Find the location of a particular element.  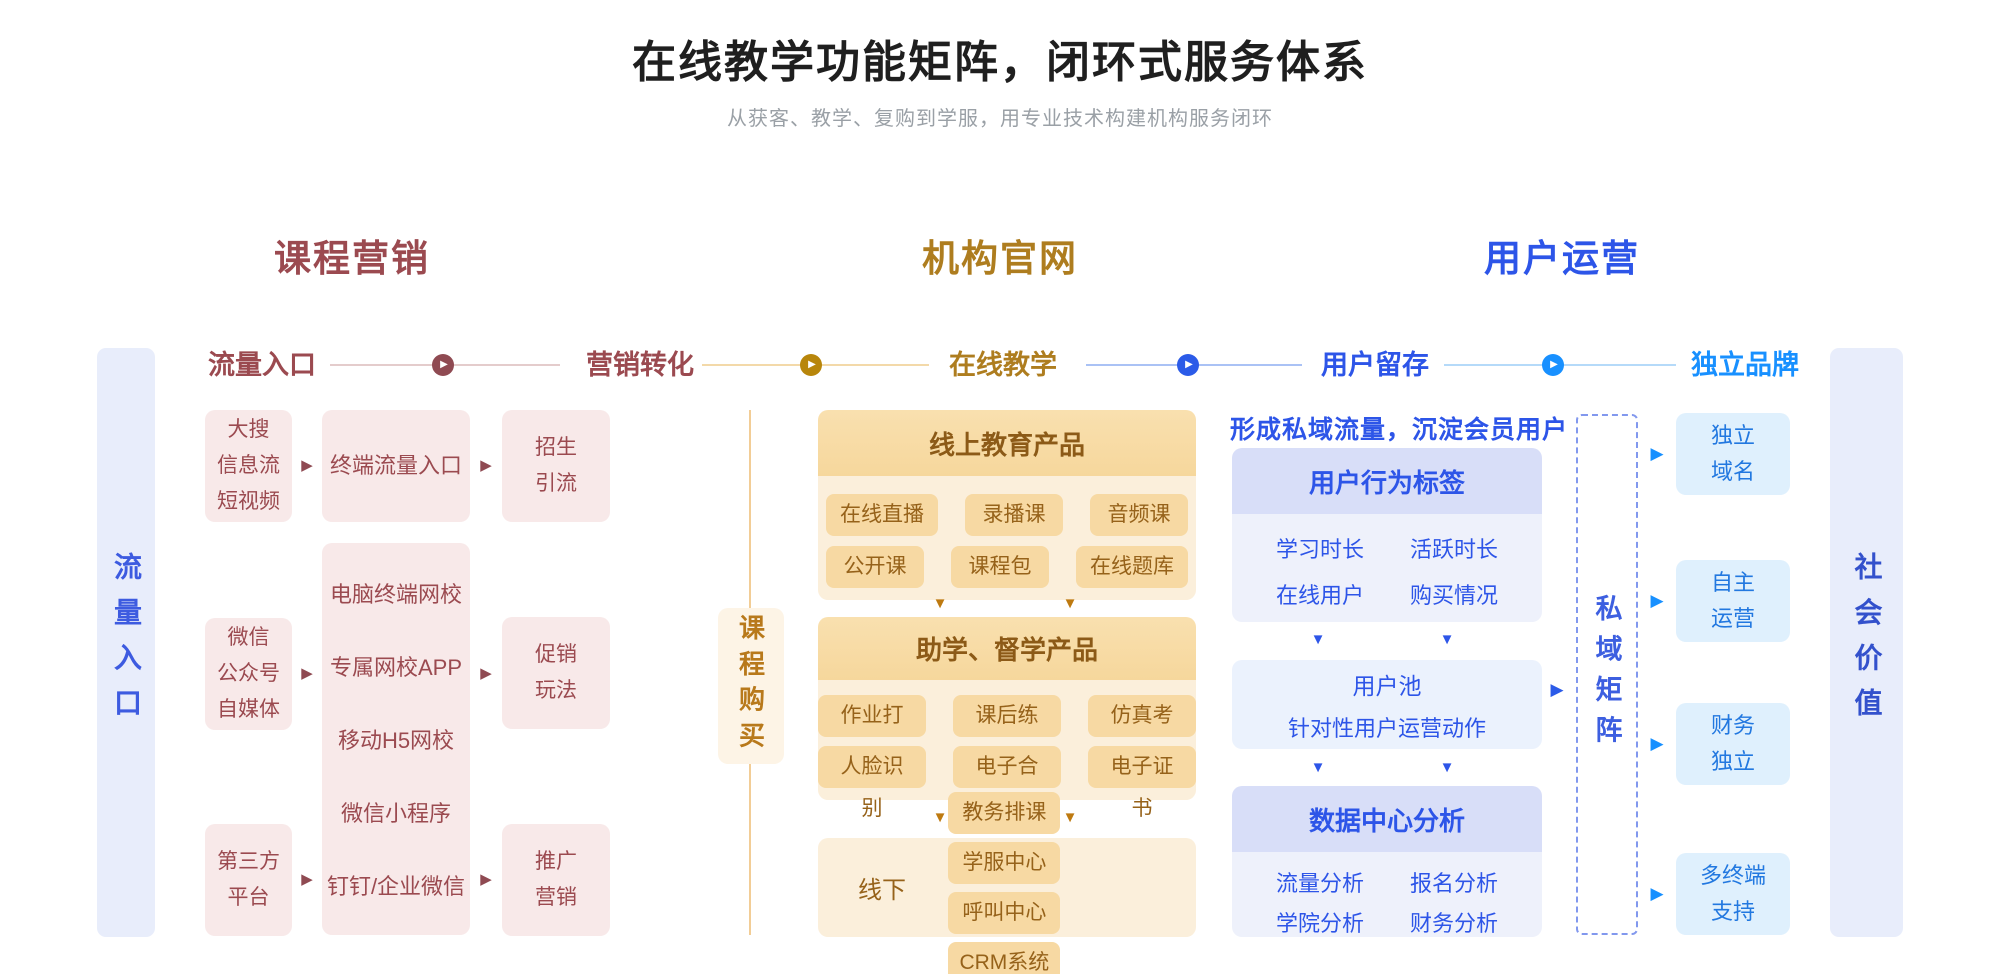

metric-active-duration: 活跃时长 is located at coordinates (1454, 549).